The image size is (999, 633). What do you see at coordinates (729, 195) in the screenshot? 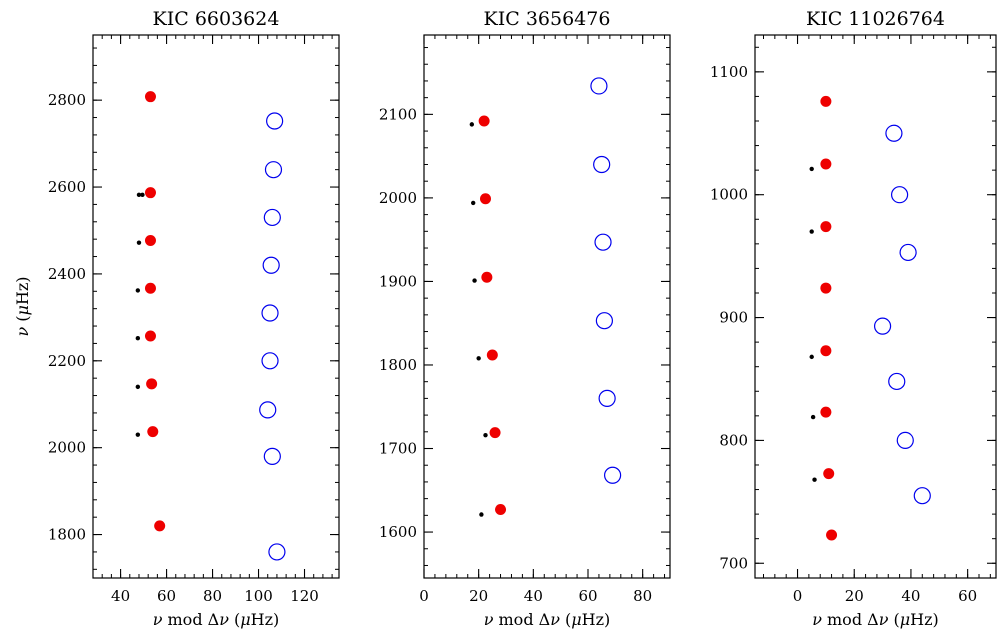
I see `y-tick-label: 1000` at bounding box center [729, 195].